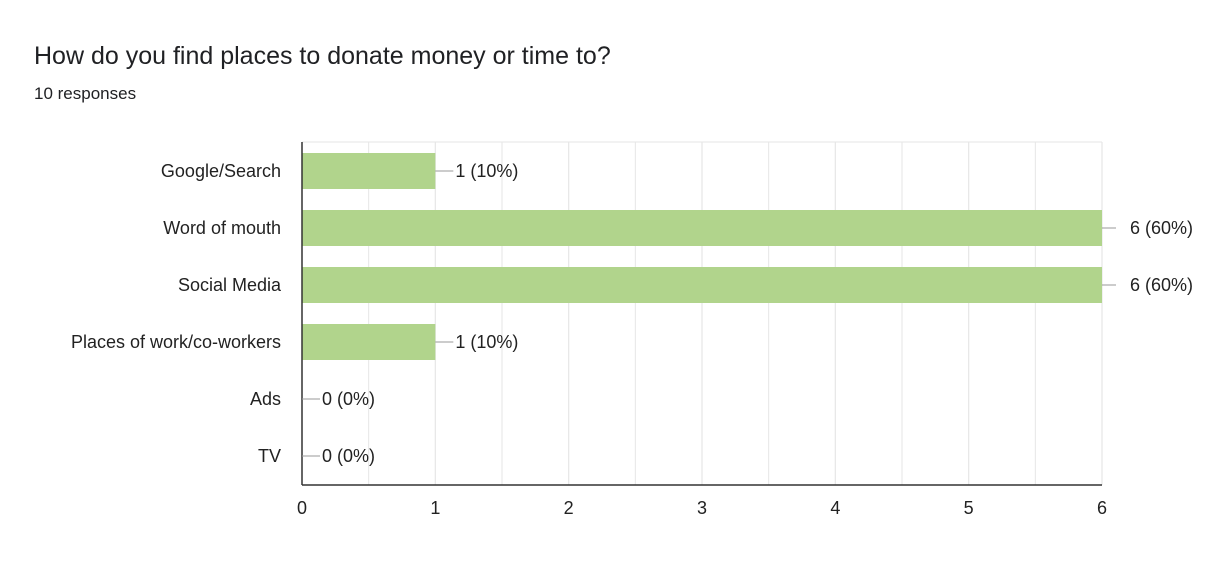 The image size is (1214, 570). What do you see at coordinates (230, 285) in the screenshot?
I see `category-label: Social Media` at bounding box center [230, 285].